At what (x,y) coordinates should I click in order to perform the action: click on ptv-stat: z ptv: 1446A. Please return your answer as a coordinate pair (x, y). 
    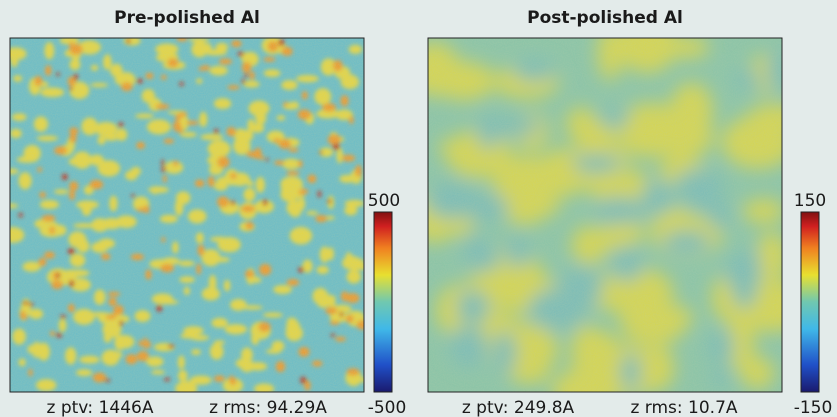
    Looking at the image, I should click on (100, 407).